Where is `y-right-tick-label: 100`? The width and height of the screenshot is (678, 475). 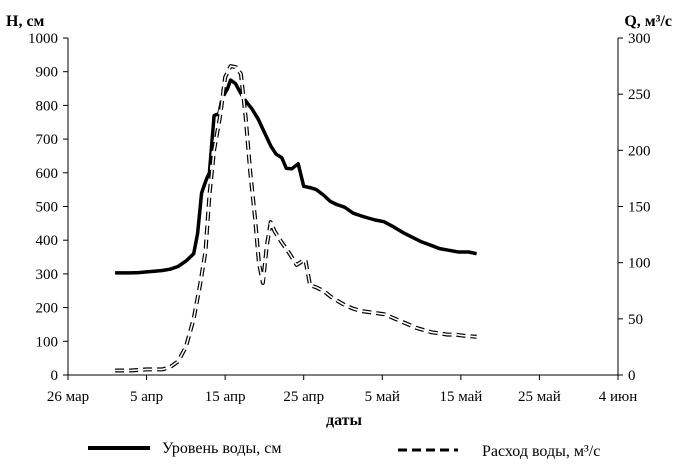
y-right-tick-label: 100 is located at coordinates (639, 264).